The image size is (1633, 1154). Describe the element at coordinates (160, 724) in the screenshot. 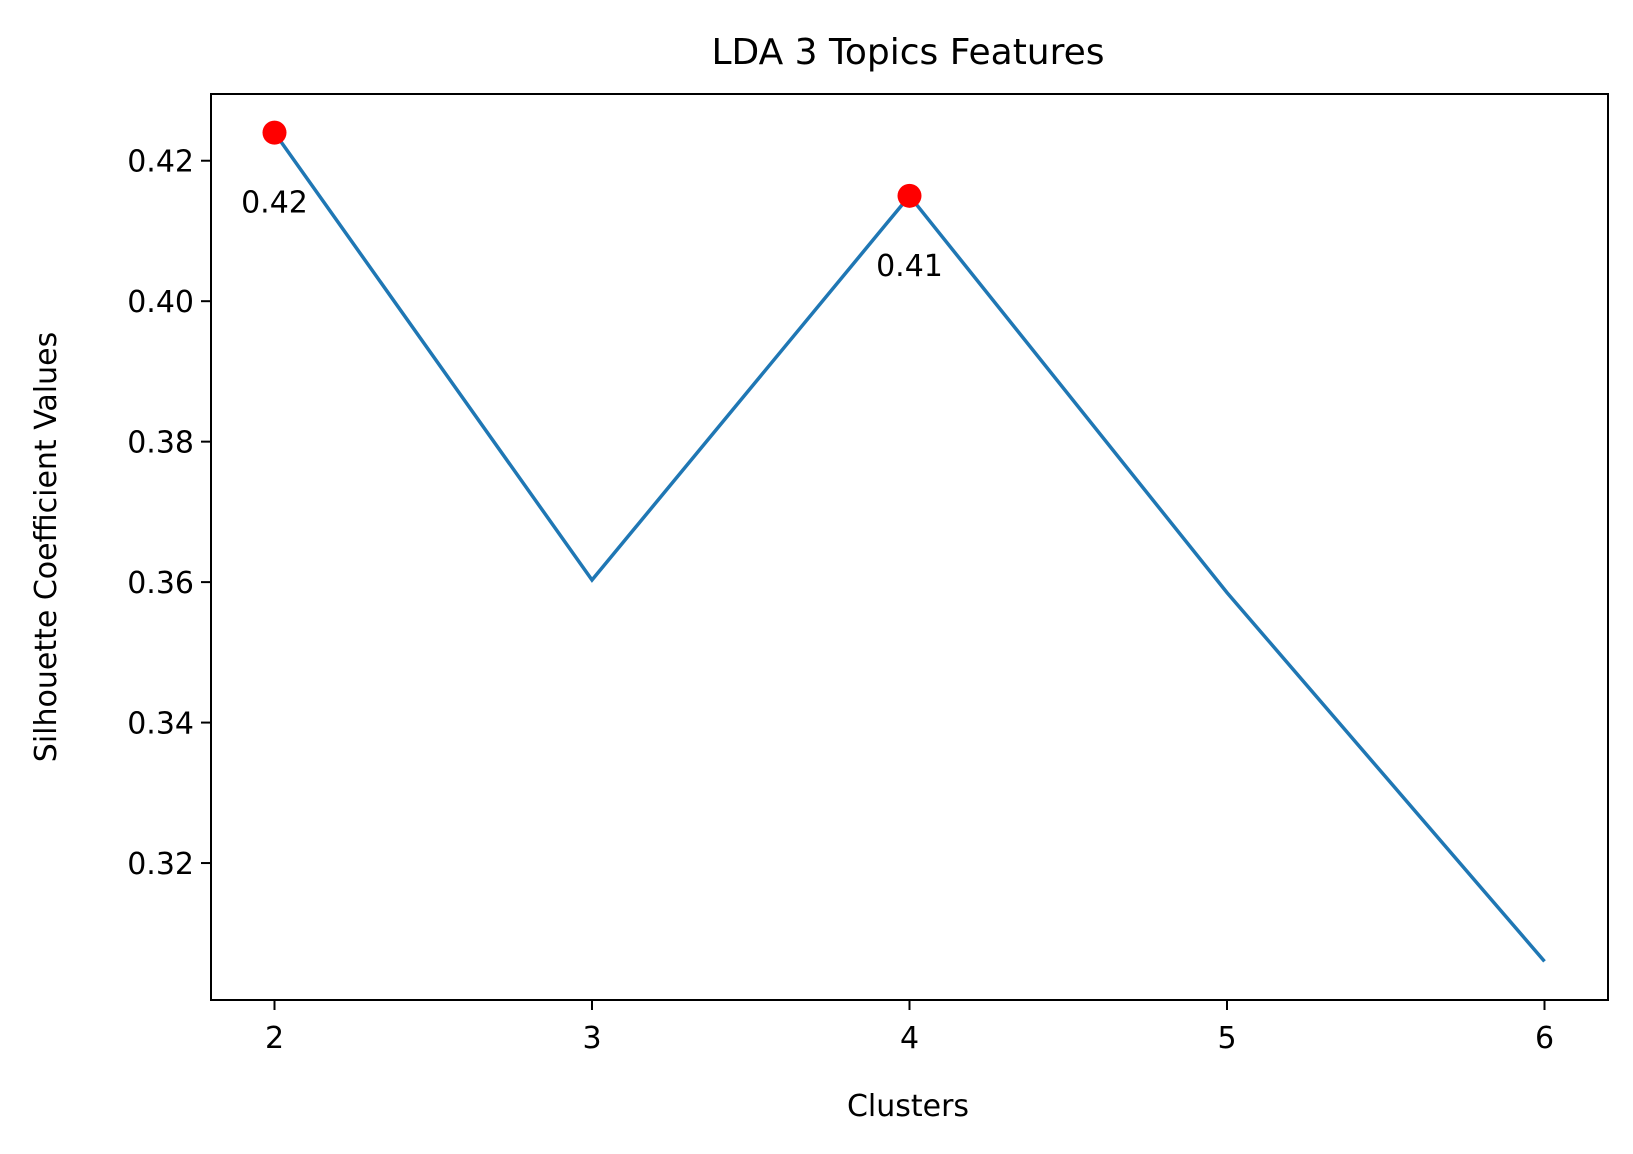

I see `y-tick-label: 0.34` at that location.